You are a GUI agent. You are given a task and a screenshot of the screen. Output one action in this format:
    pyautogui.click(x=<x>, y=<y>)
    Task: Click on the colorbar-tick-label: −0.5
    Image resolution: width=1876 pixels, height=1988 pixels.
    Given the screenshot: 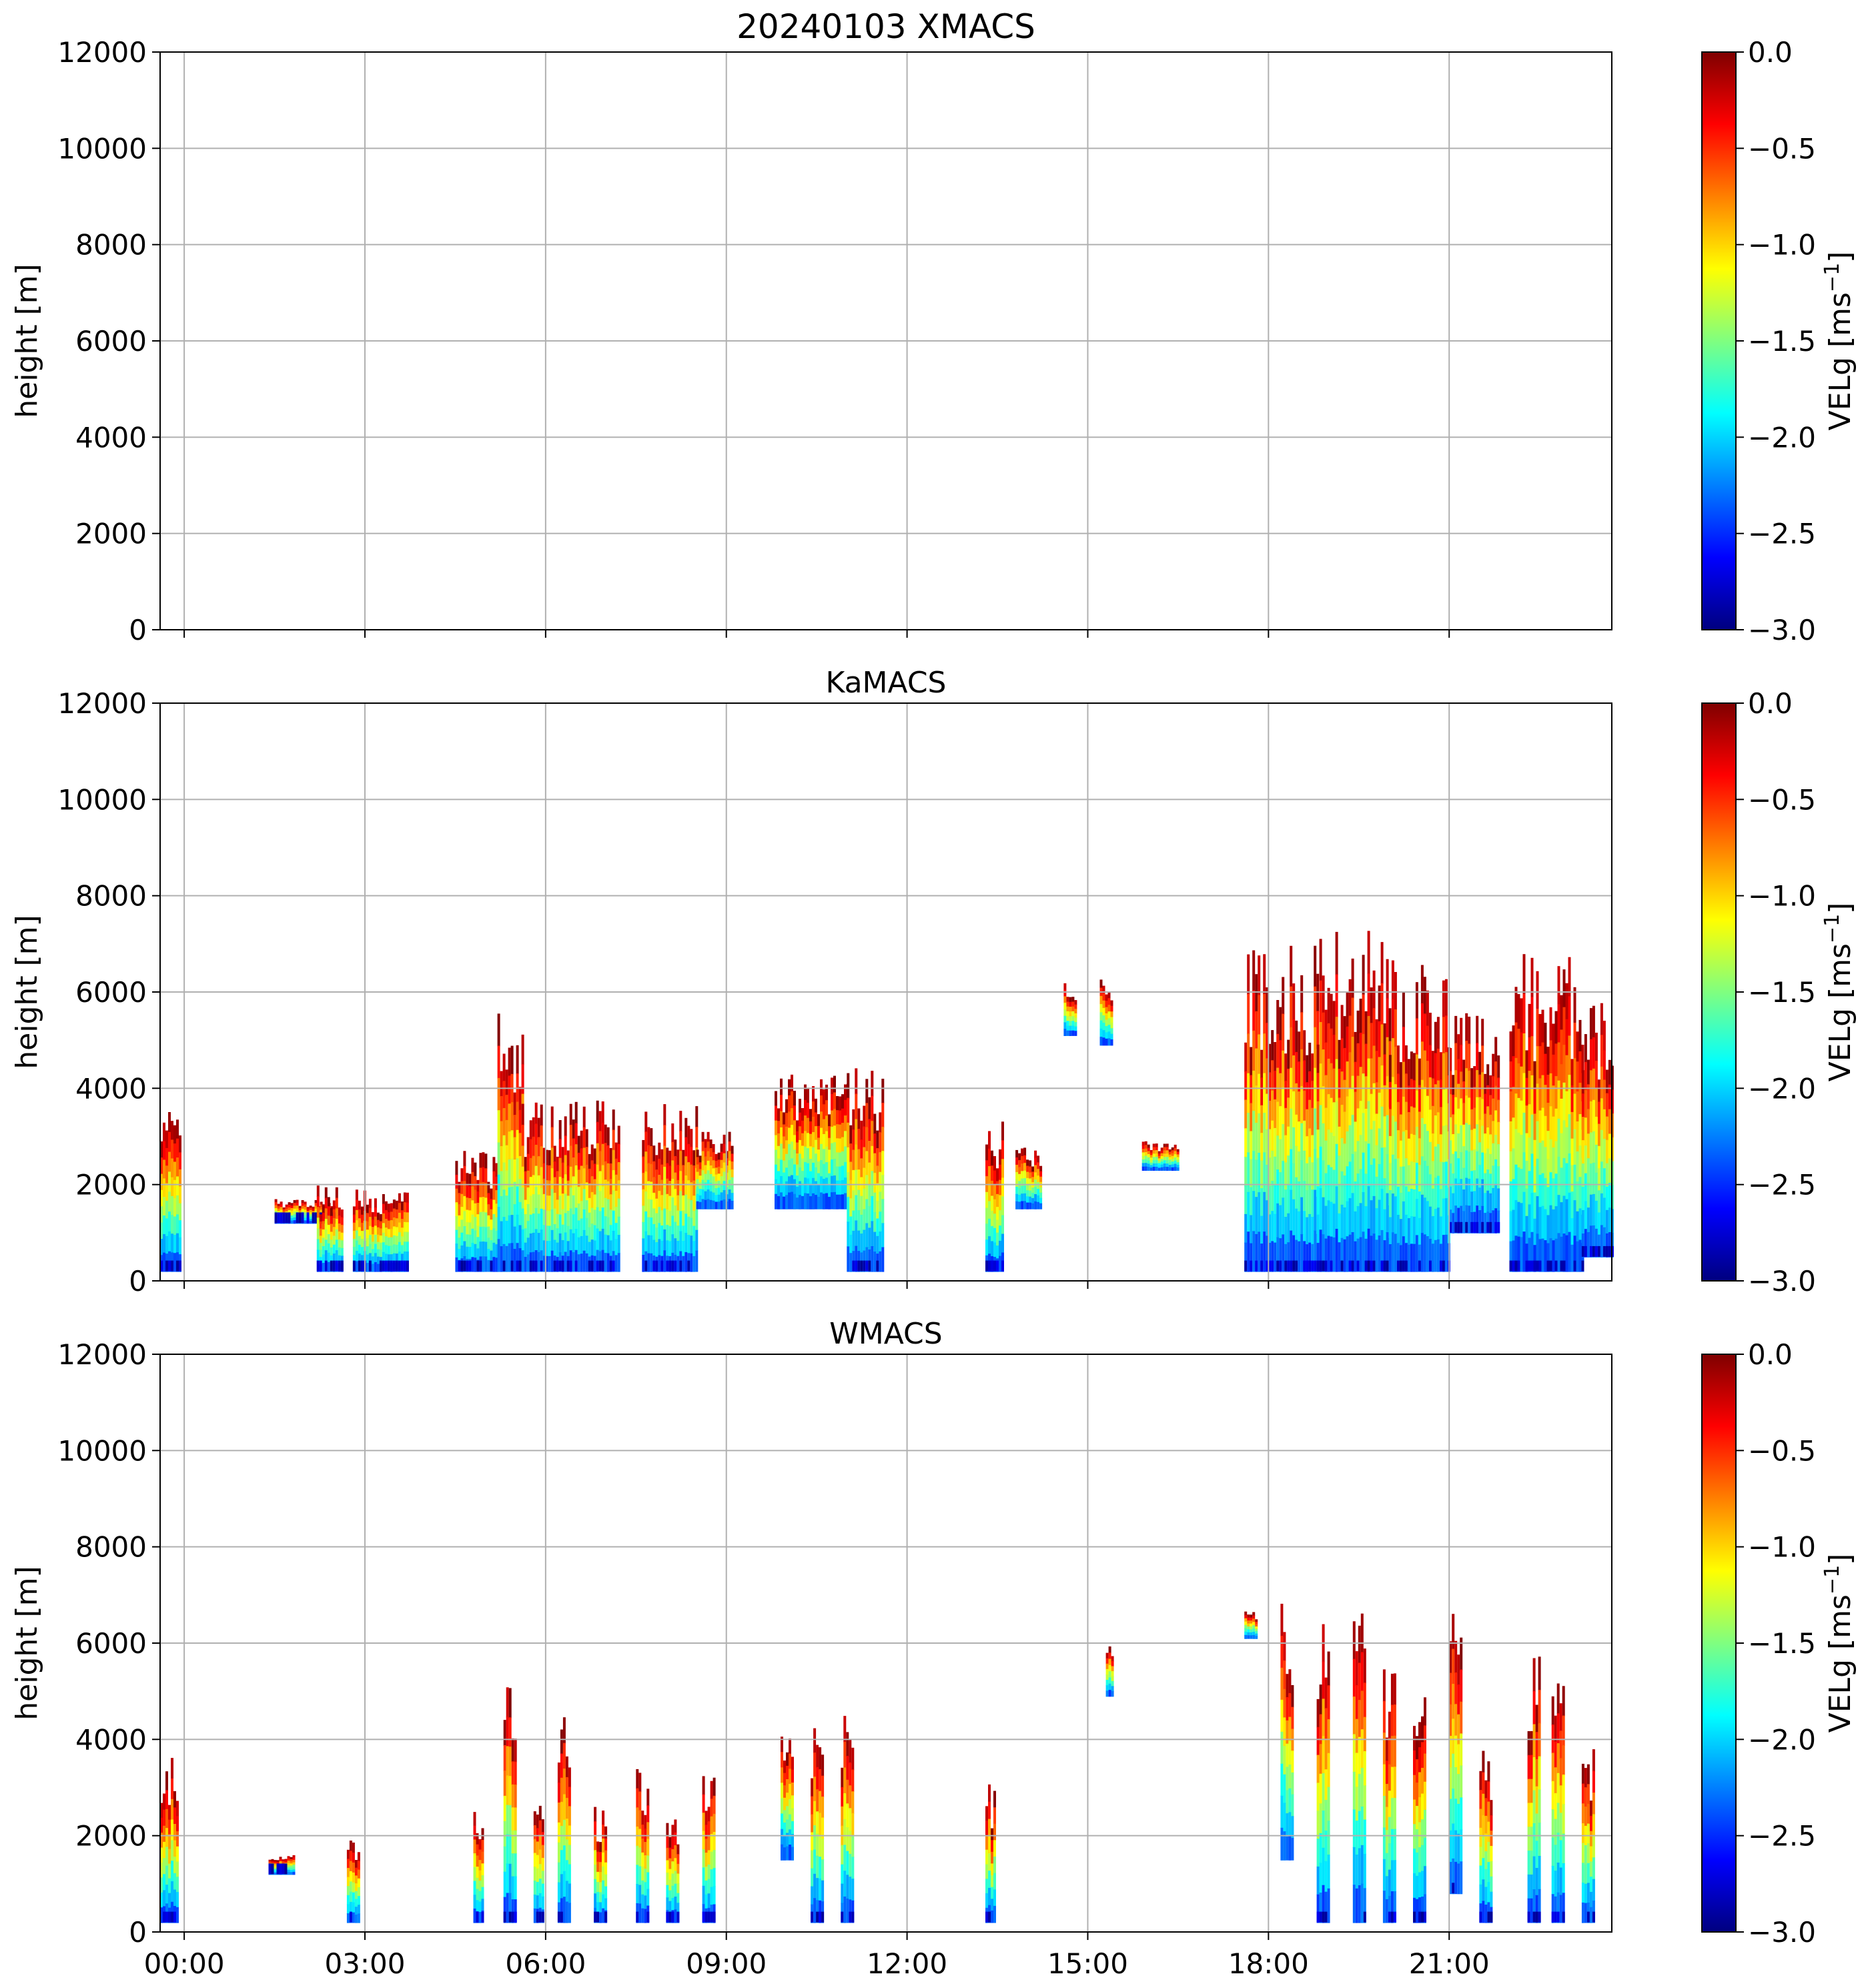 What is the action you would take?
    pyautogui.click(x=1782, y=799)
    